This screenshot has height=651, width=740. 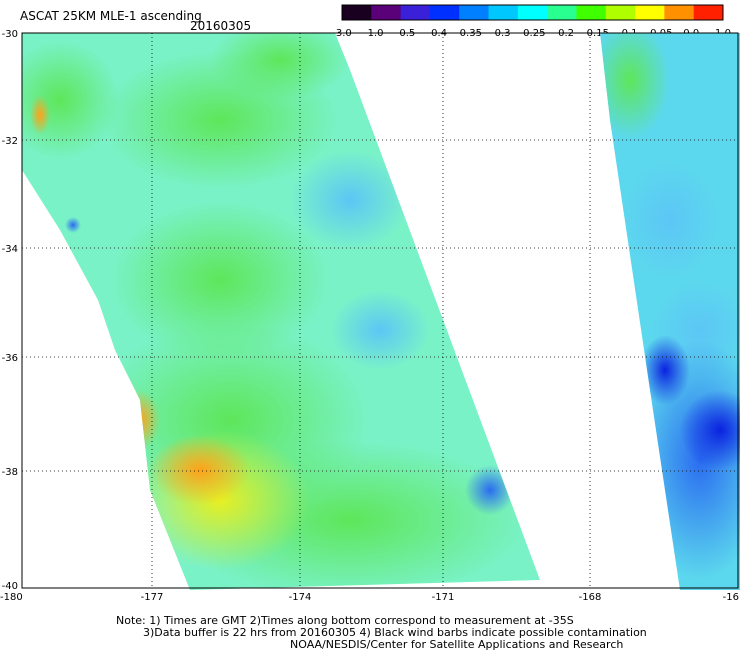 What do you see at coordinates (443, 596) in the screenshot?
I see `longitude-label: -171` at bounding box center [443, 596].